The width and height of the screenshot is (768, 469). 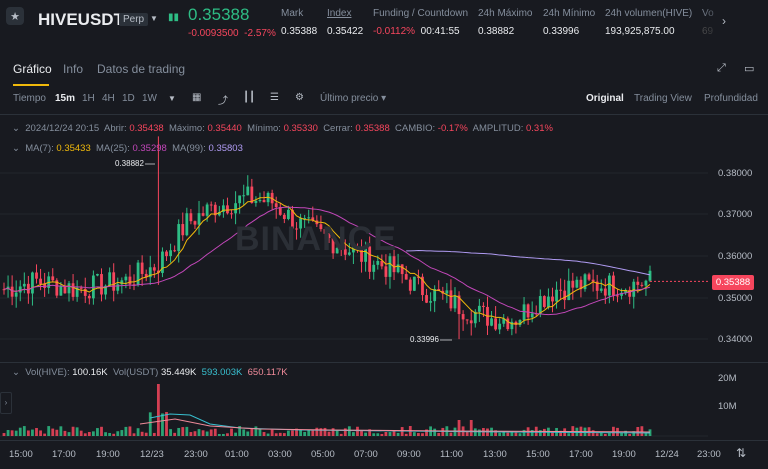 What do you see at coordinates (154, 18) in the screenshot?
I see `caret-down-icon: ▼` at bounding box center [154, 18].